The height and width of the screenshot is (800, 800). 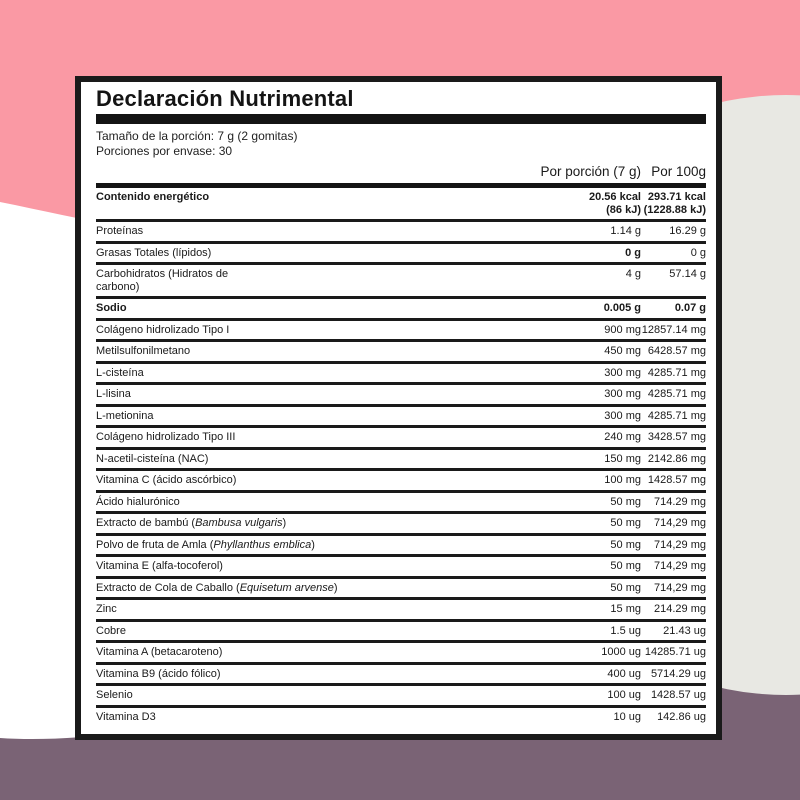 What do you see at coordinates (401, 503) in the screenshot?
I see `table-row: Ácido hialurónico 50 mg 714.29 mg` at bounding box center [401, 503].